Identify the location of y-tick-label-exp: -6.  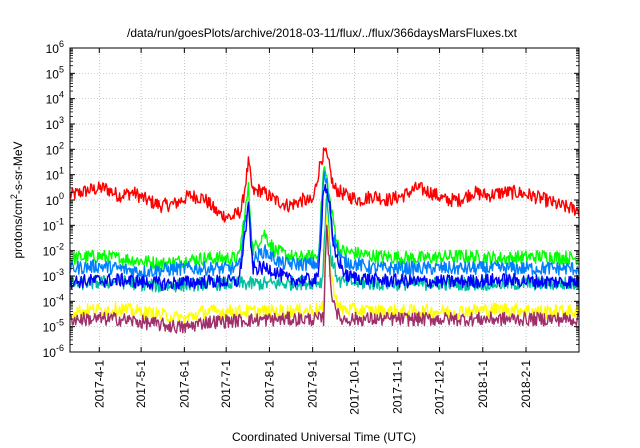
(60, 348).